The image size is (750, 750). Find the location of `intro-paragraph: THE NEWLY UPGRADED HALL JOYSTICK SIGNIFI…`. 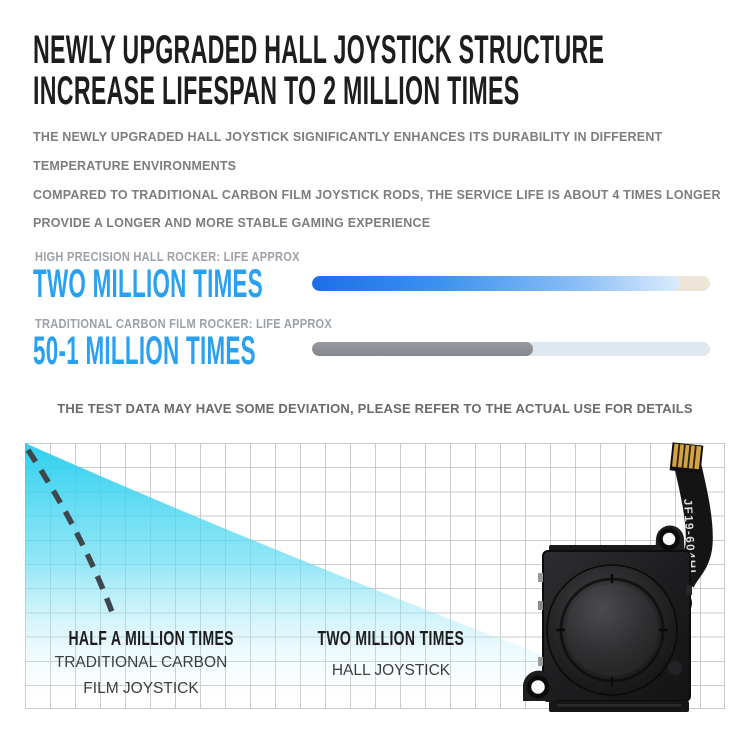

intro-paragraph: THE NEWLY UPGRADED HALL JOYSTICK SIGNIFI… is located at coordinates (377, 180).